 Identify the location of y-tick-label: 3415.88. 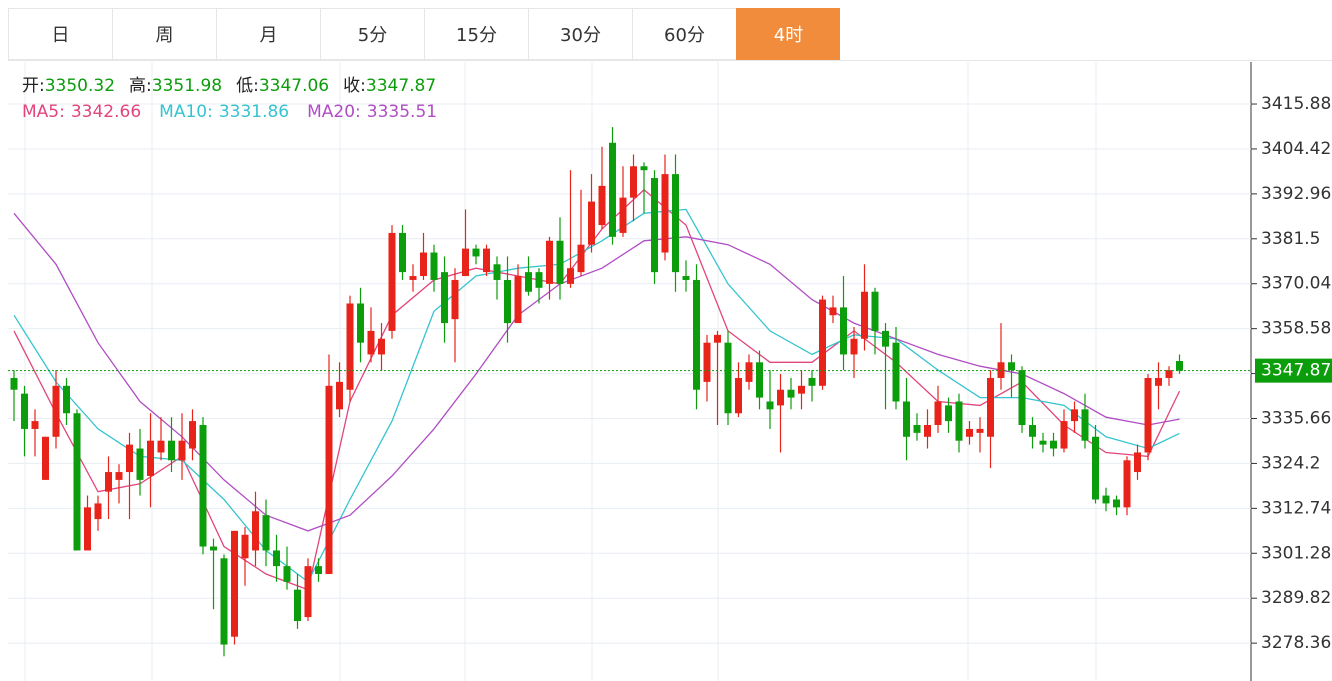
(1296, 104).